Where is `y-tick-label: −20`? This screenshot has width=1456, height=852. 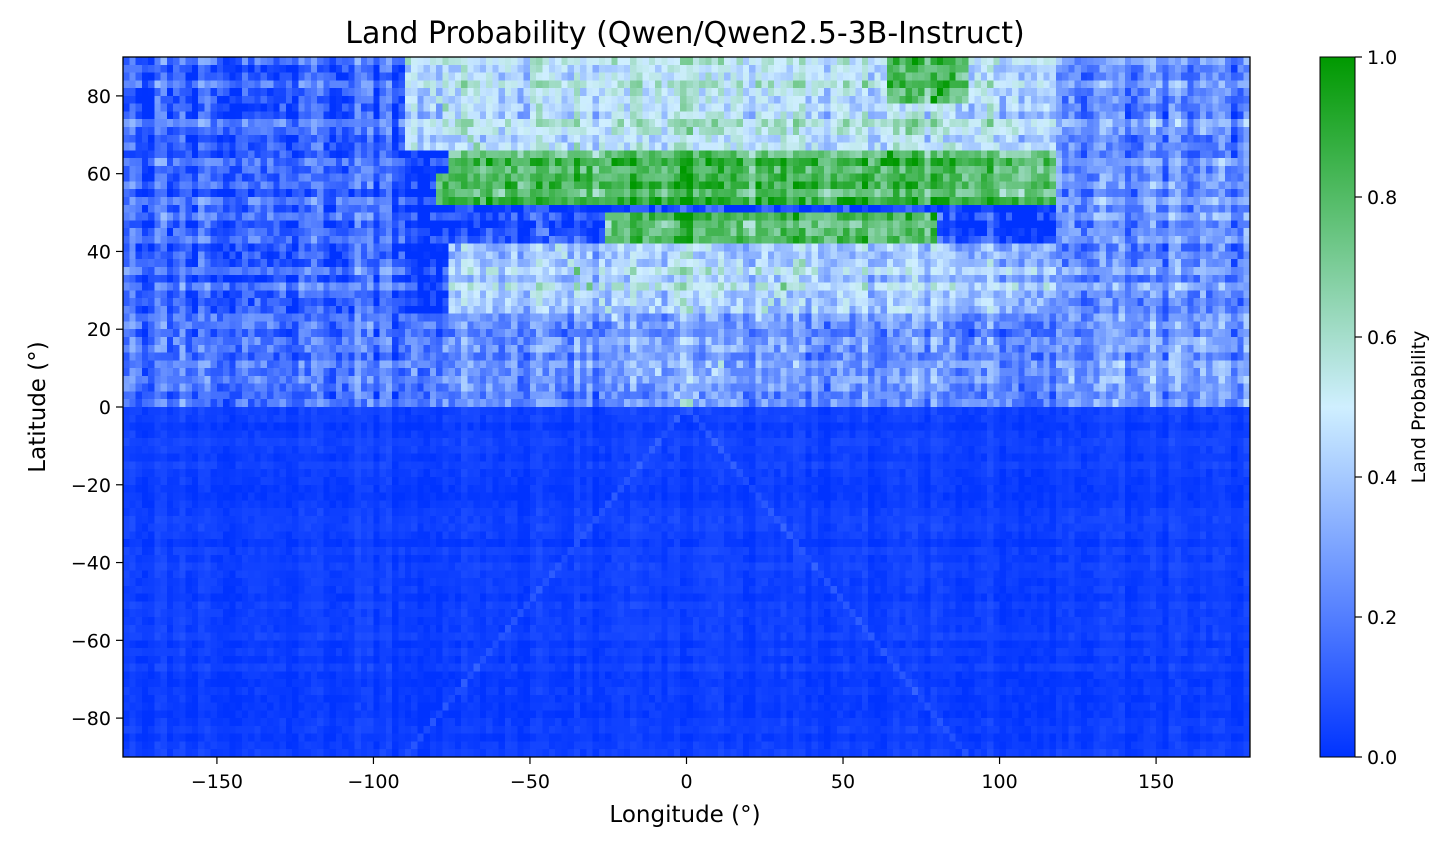 y-tick-label: −20 is located at coordinates (91, 486).